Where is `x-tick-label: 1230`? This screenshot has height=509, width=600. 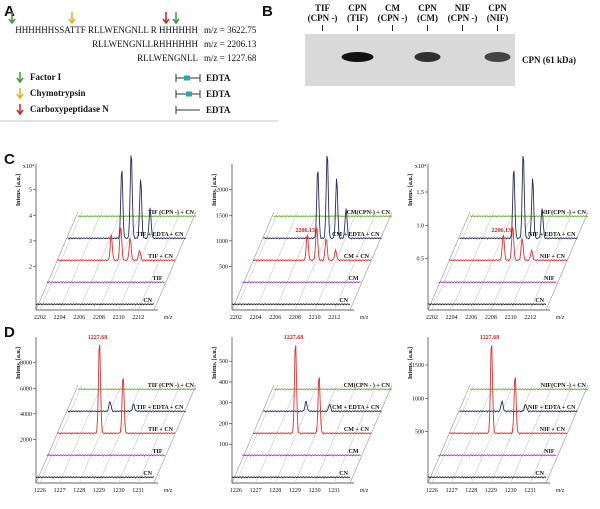 x-tick-label: 1230 is located at coordinates (315, 491).